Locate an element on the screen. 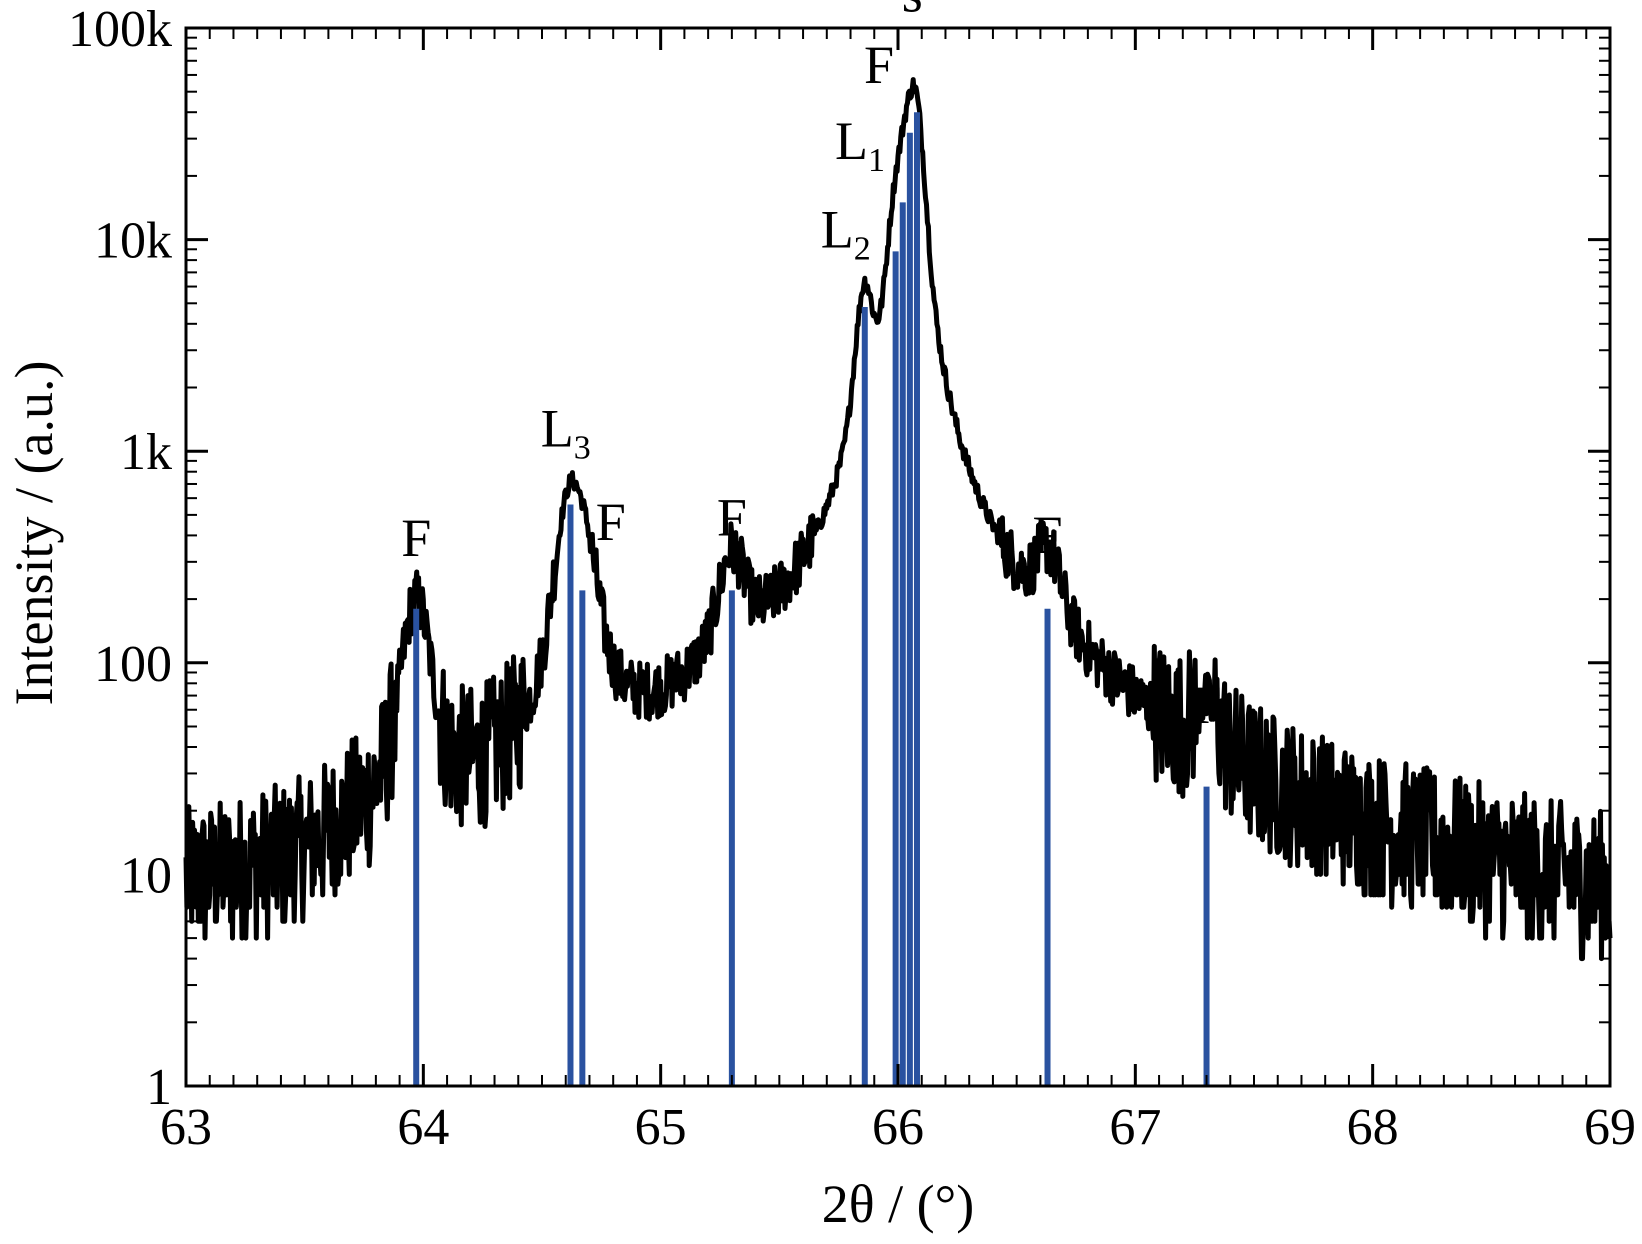 This screenshot has width=1642, height=1244. peak-label: s is located at coordinates (912, 11).